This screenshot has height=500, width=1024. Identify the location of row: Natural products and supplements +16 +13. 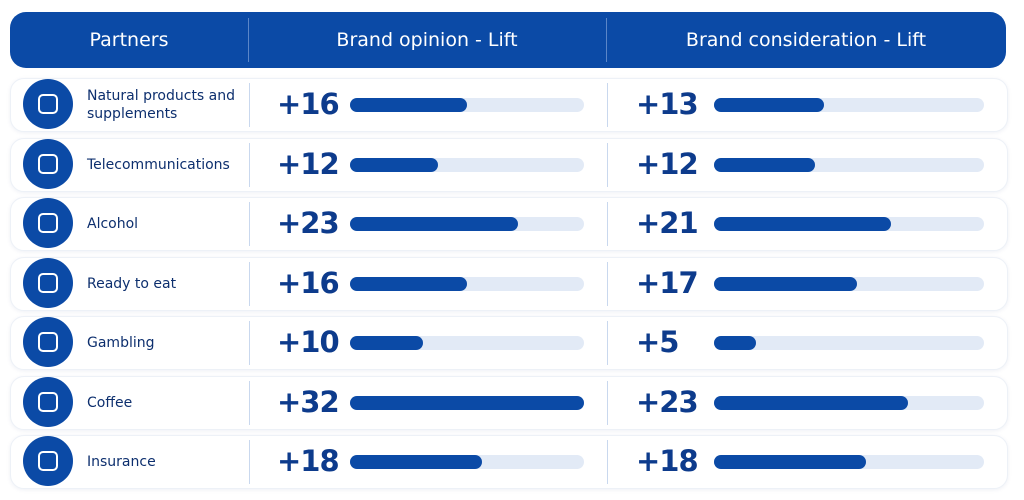
(509, 105).